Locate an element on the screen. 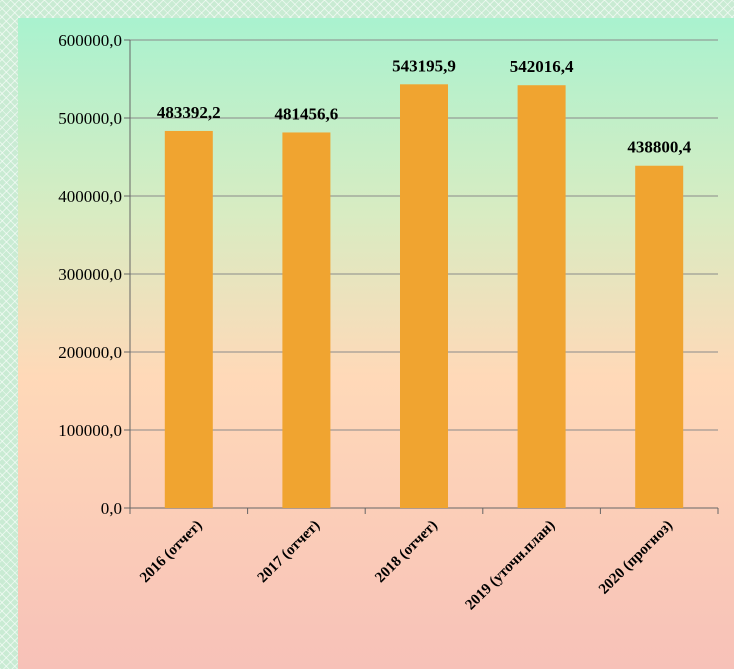  data-label: 438800,4 is located at coordinates (659, 147).